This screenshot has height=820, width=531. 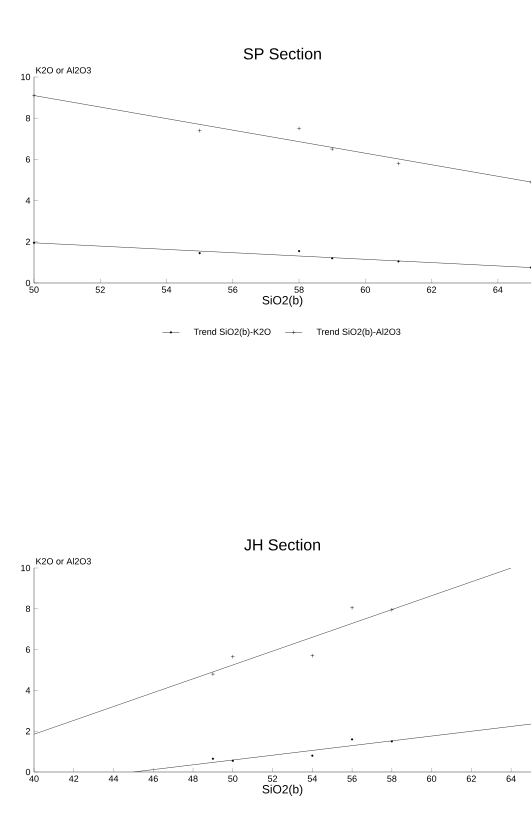 I want to click on x-tick-label: 44, so click(x=113, y=779).